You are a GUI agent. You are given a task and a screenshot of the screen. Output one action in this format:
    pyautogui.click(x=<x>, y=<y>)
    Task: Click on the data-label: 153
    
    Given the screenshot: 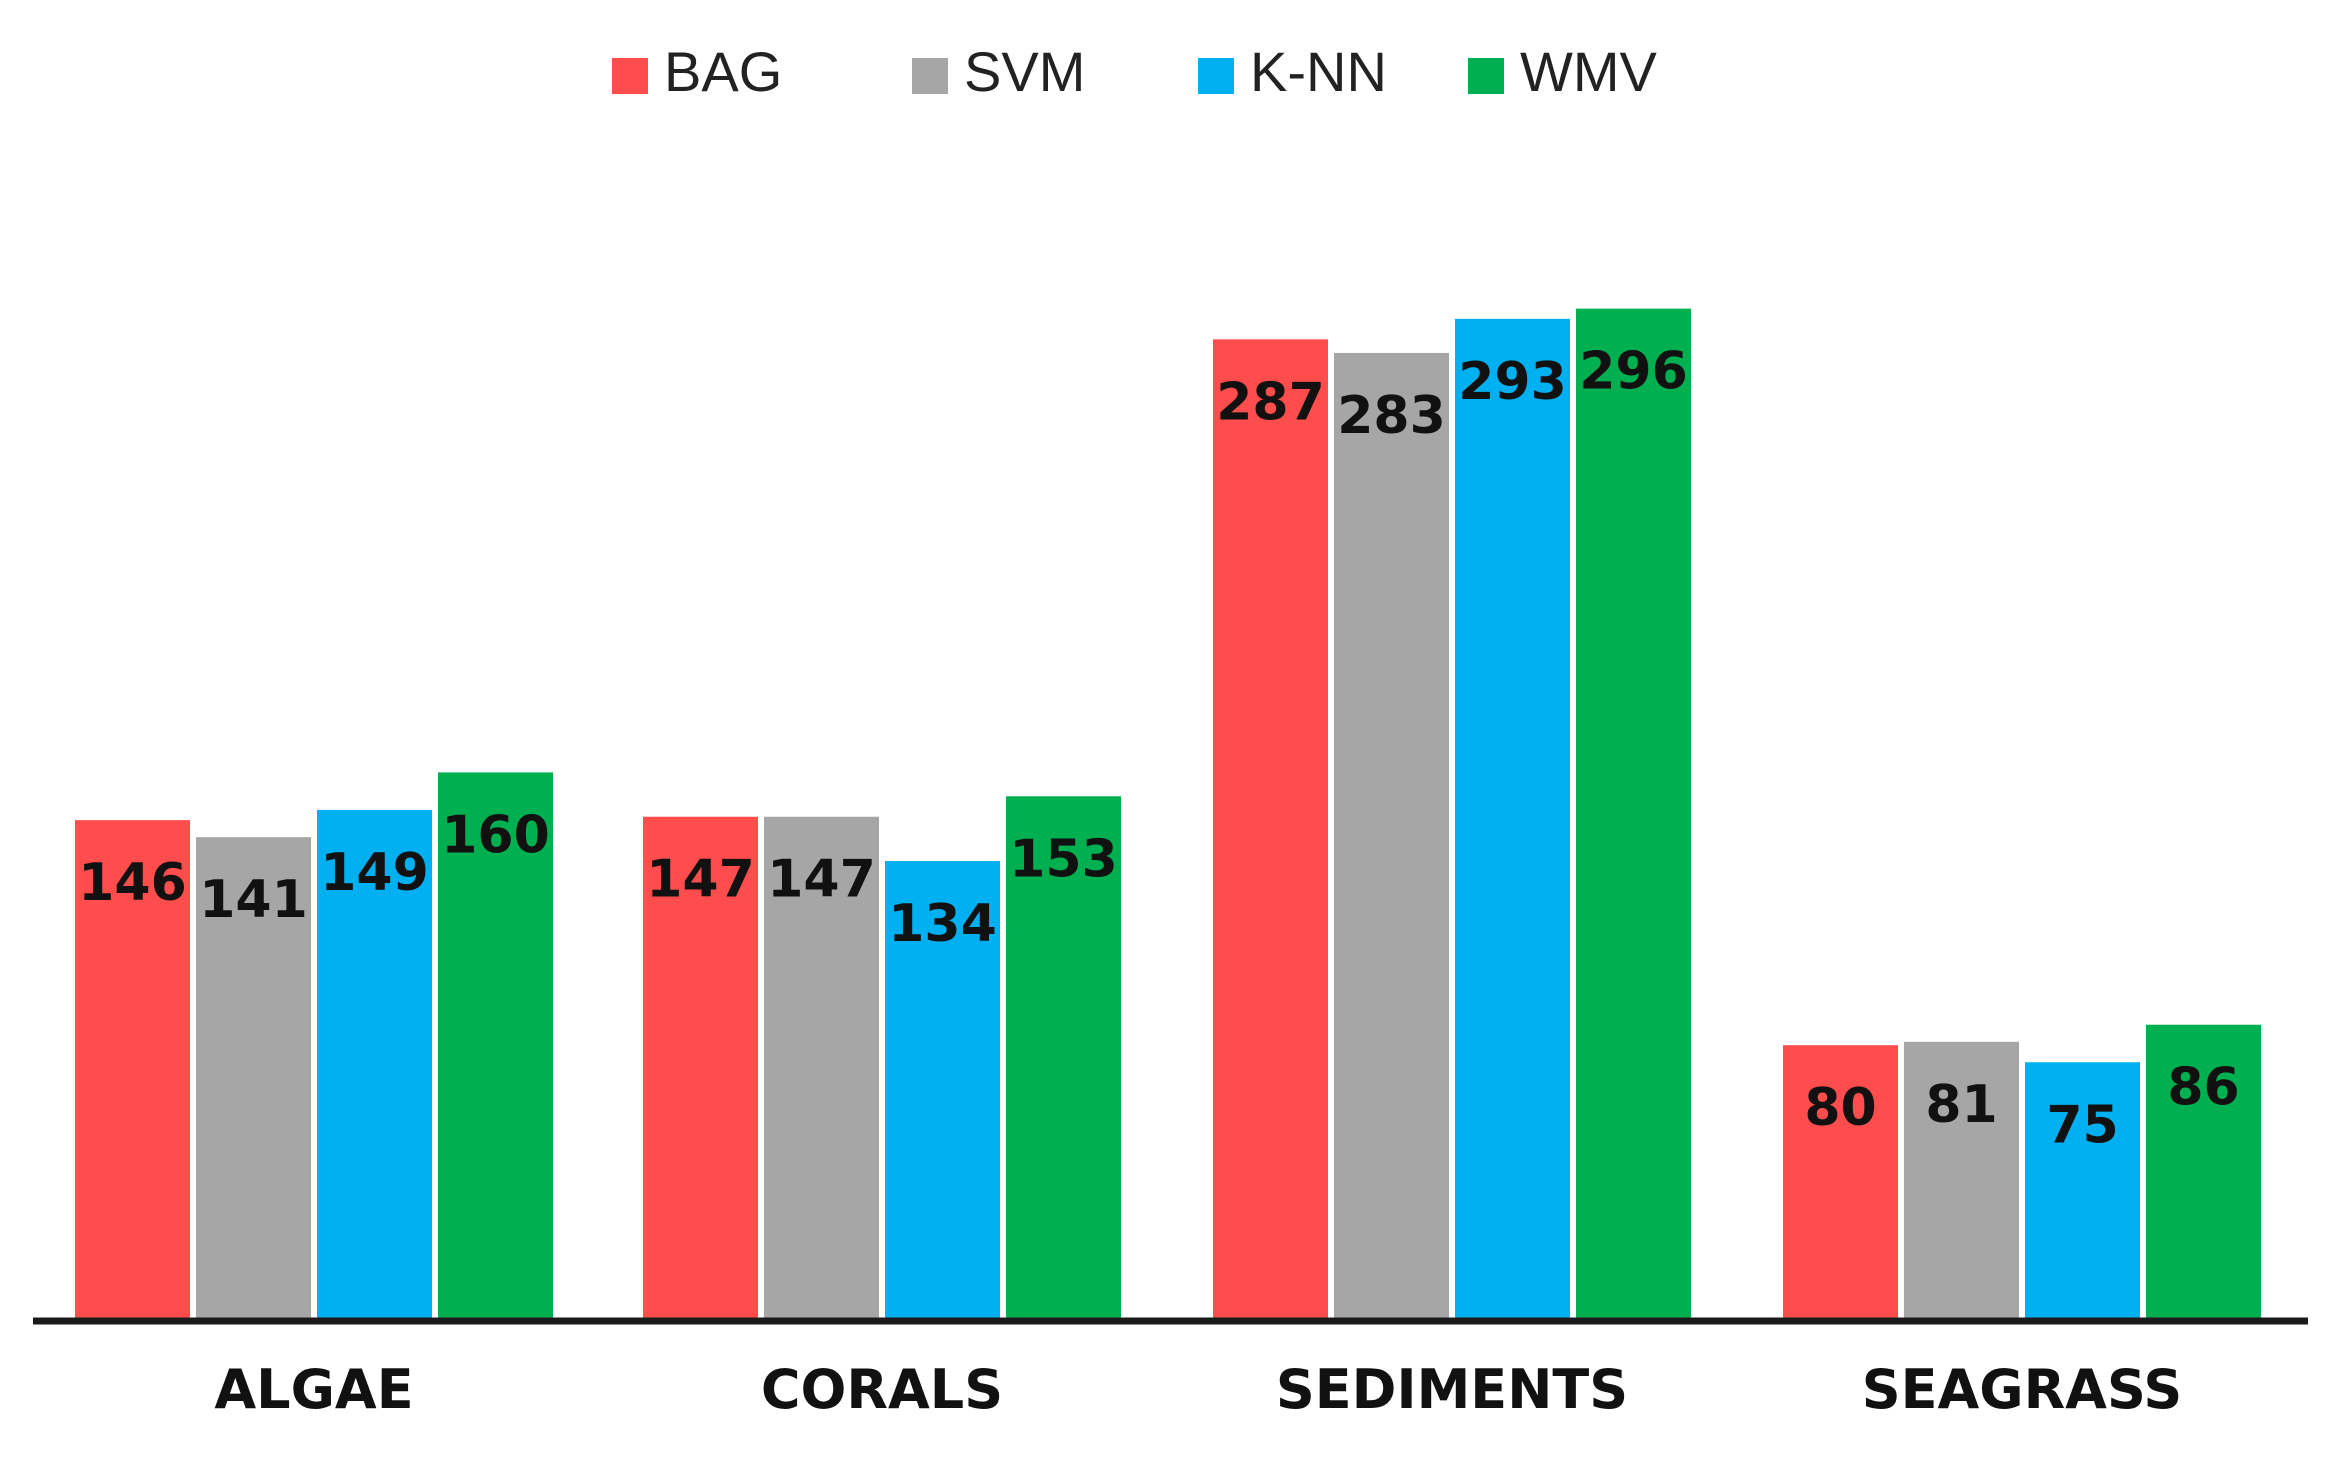 What is the action you would take?
    pyautogui.click(x=1063, y=859)
    